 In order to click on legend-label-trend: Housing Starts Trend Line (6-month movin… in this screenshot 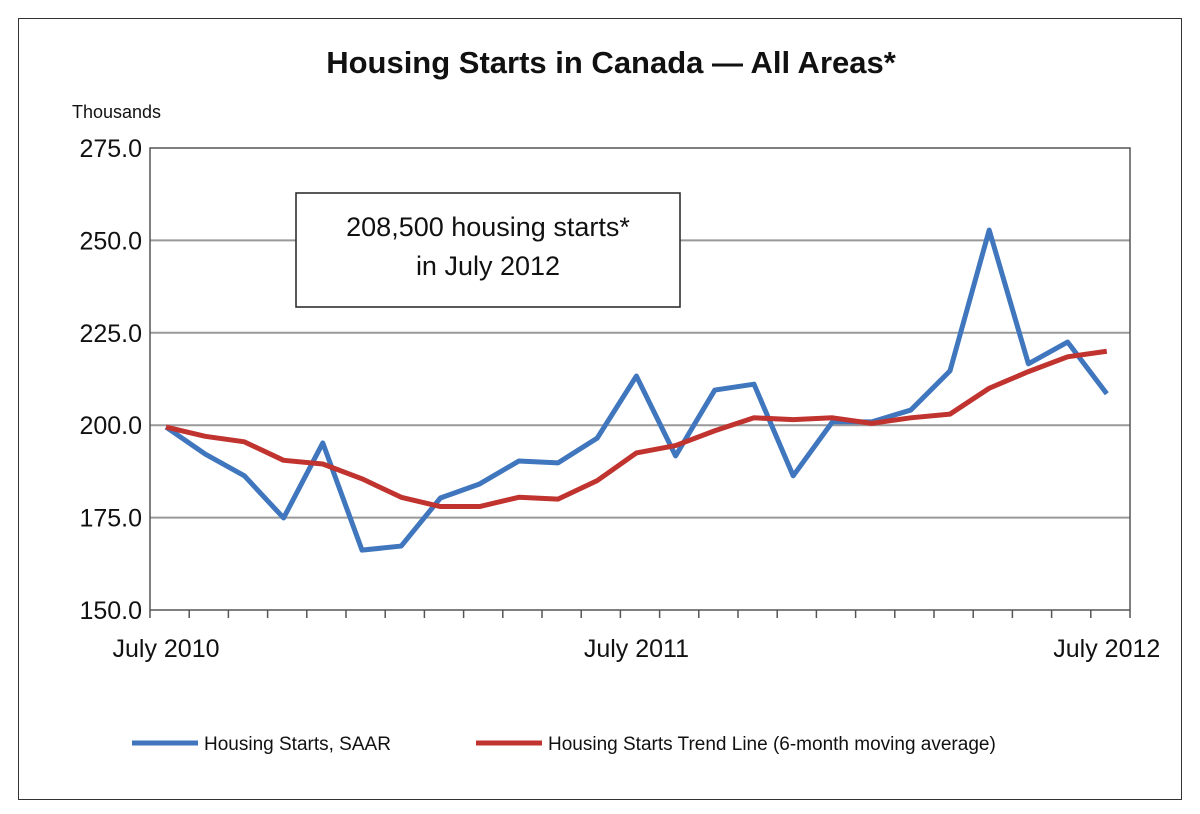, I will do `click(772, 744)`.